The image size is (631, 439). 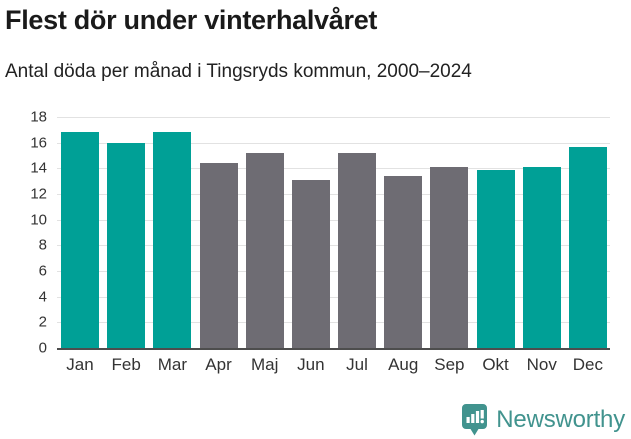 I want to click on y-tick-label: 2, so click(x=42, y=322).